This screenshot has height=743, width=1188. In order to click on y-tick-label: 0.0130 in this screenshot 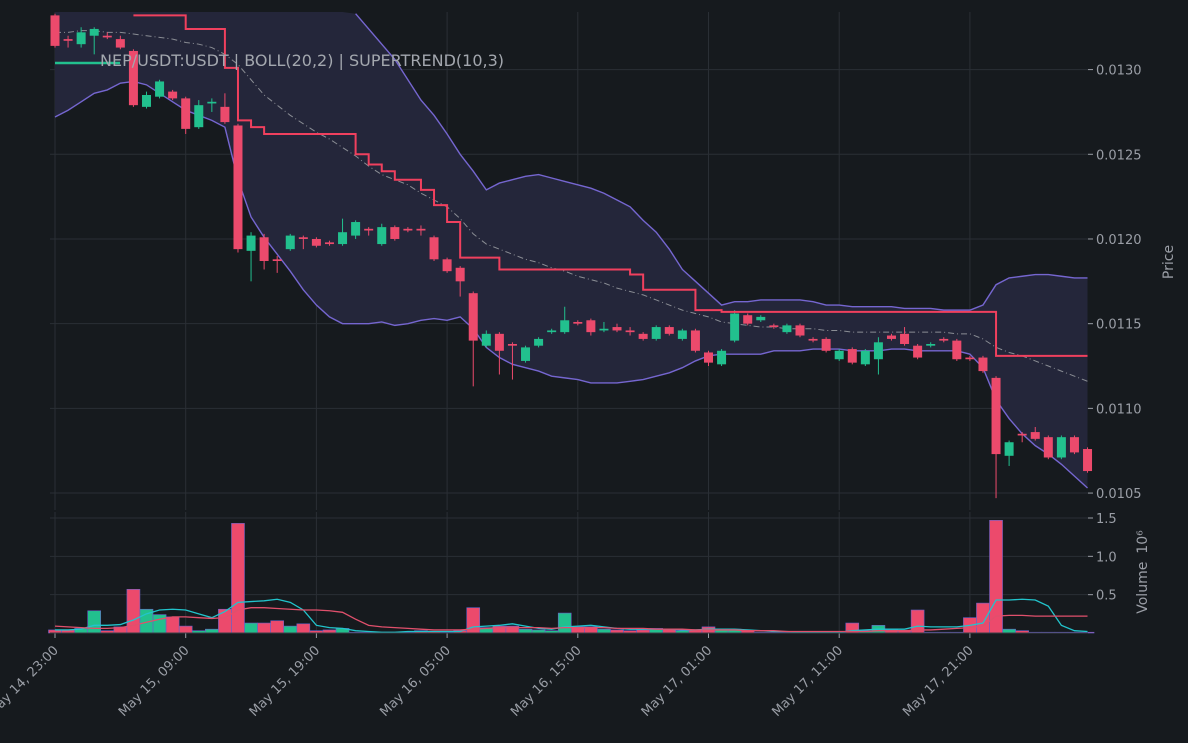, I will do `click(1119, 71)`.